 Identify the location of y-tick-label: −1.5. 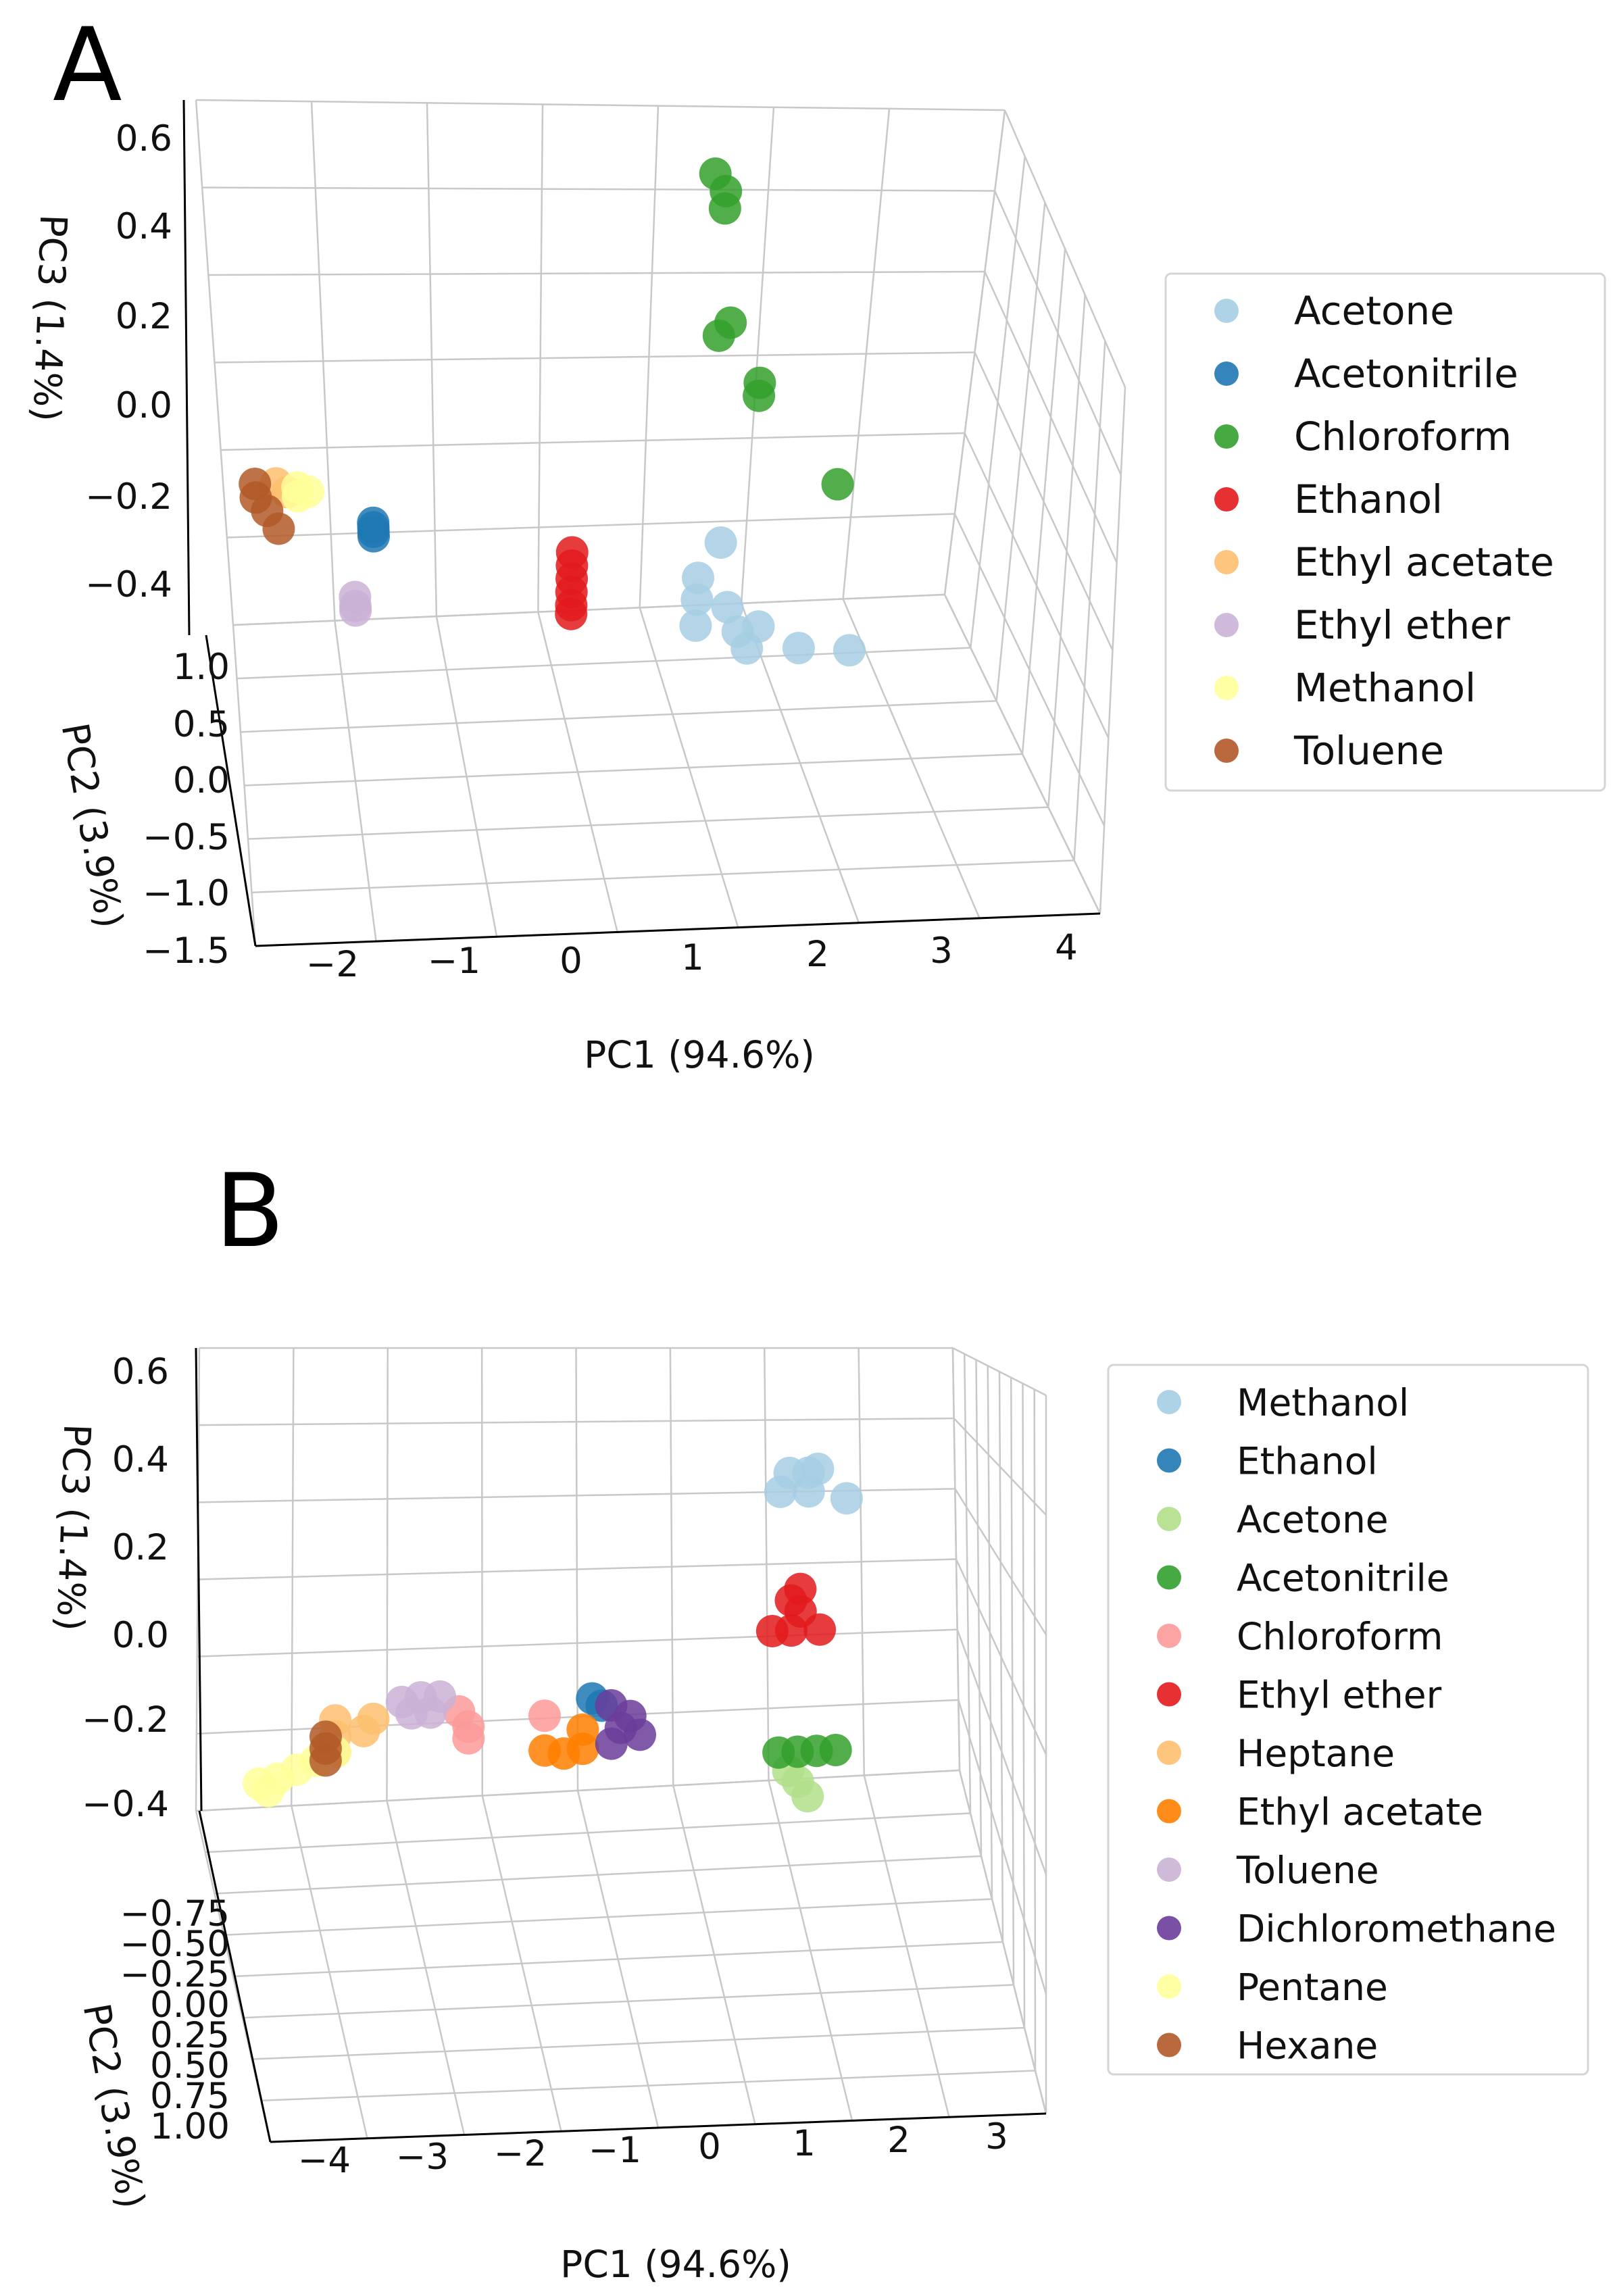
(186, 951).